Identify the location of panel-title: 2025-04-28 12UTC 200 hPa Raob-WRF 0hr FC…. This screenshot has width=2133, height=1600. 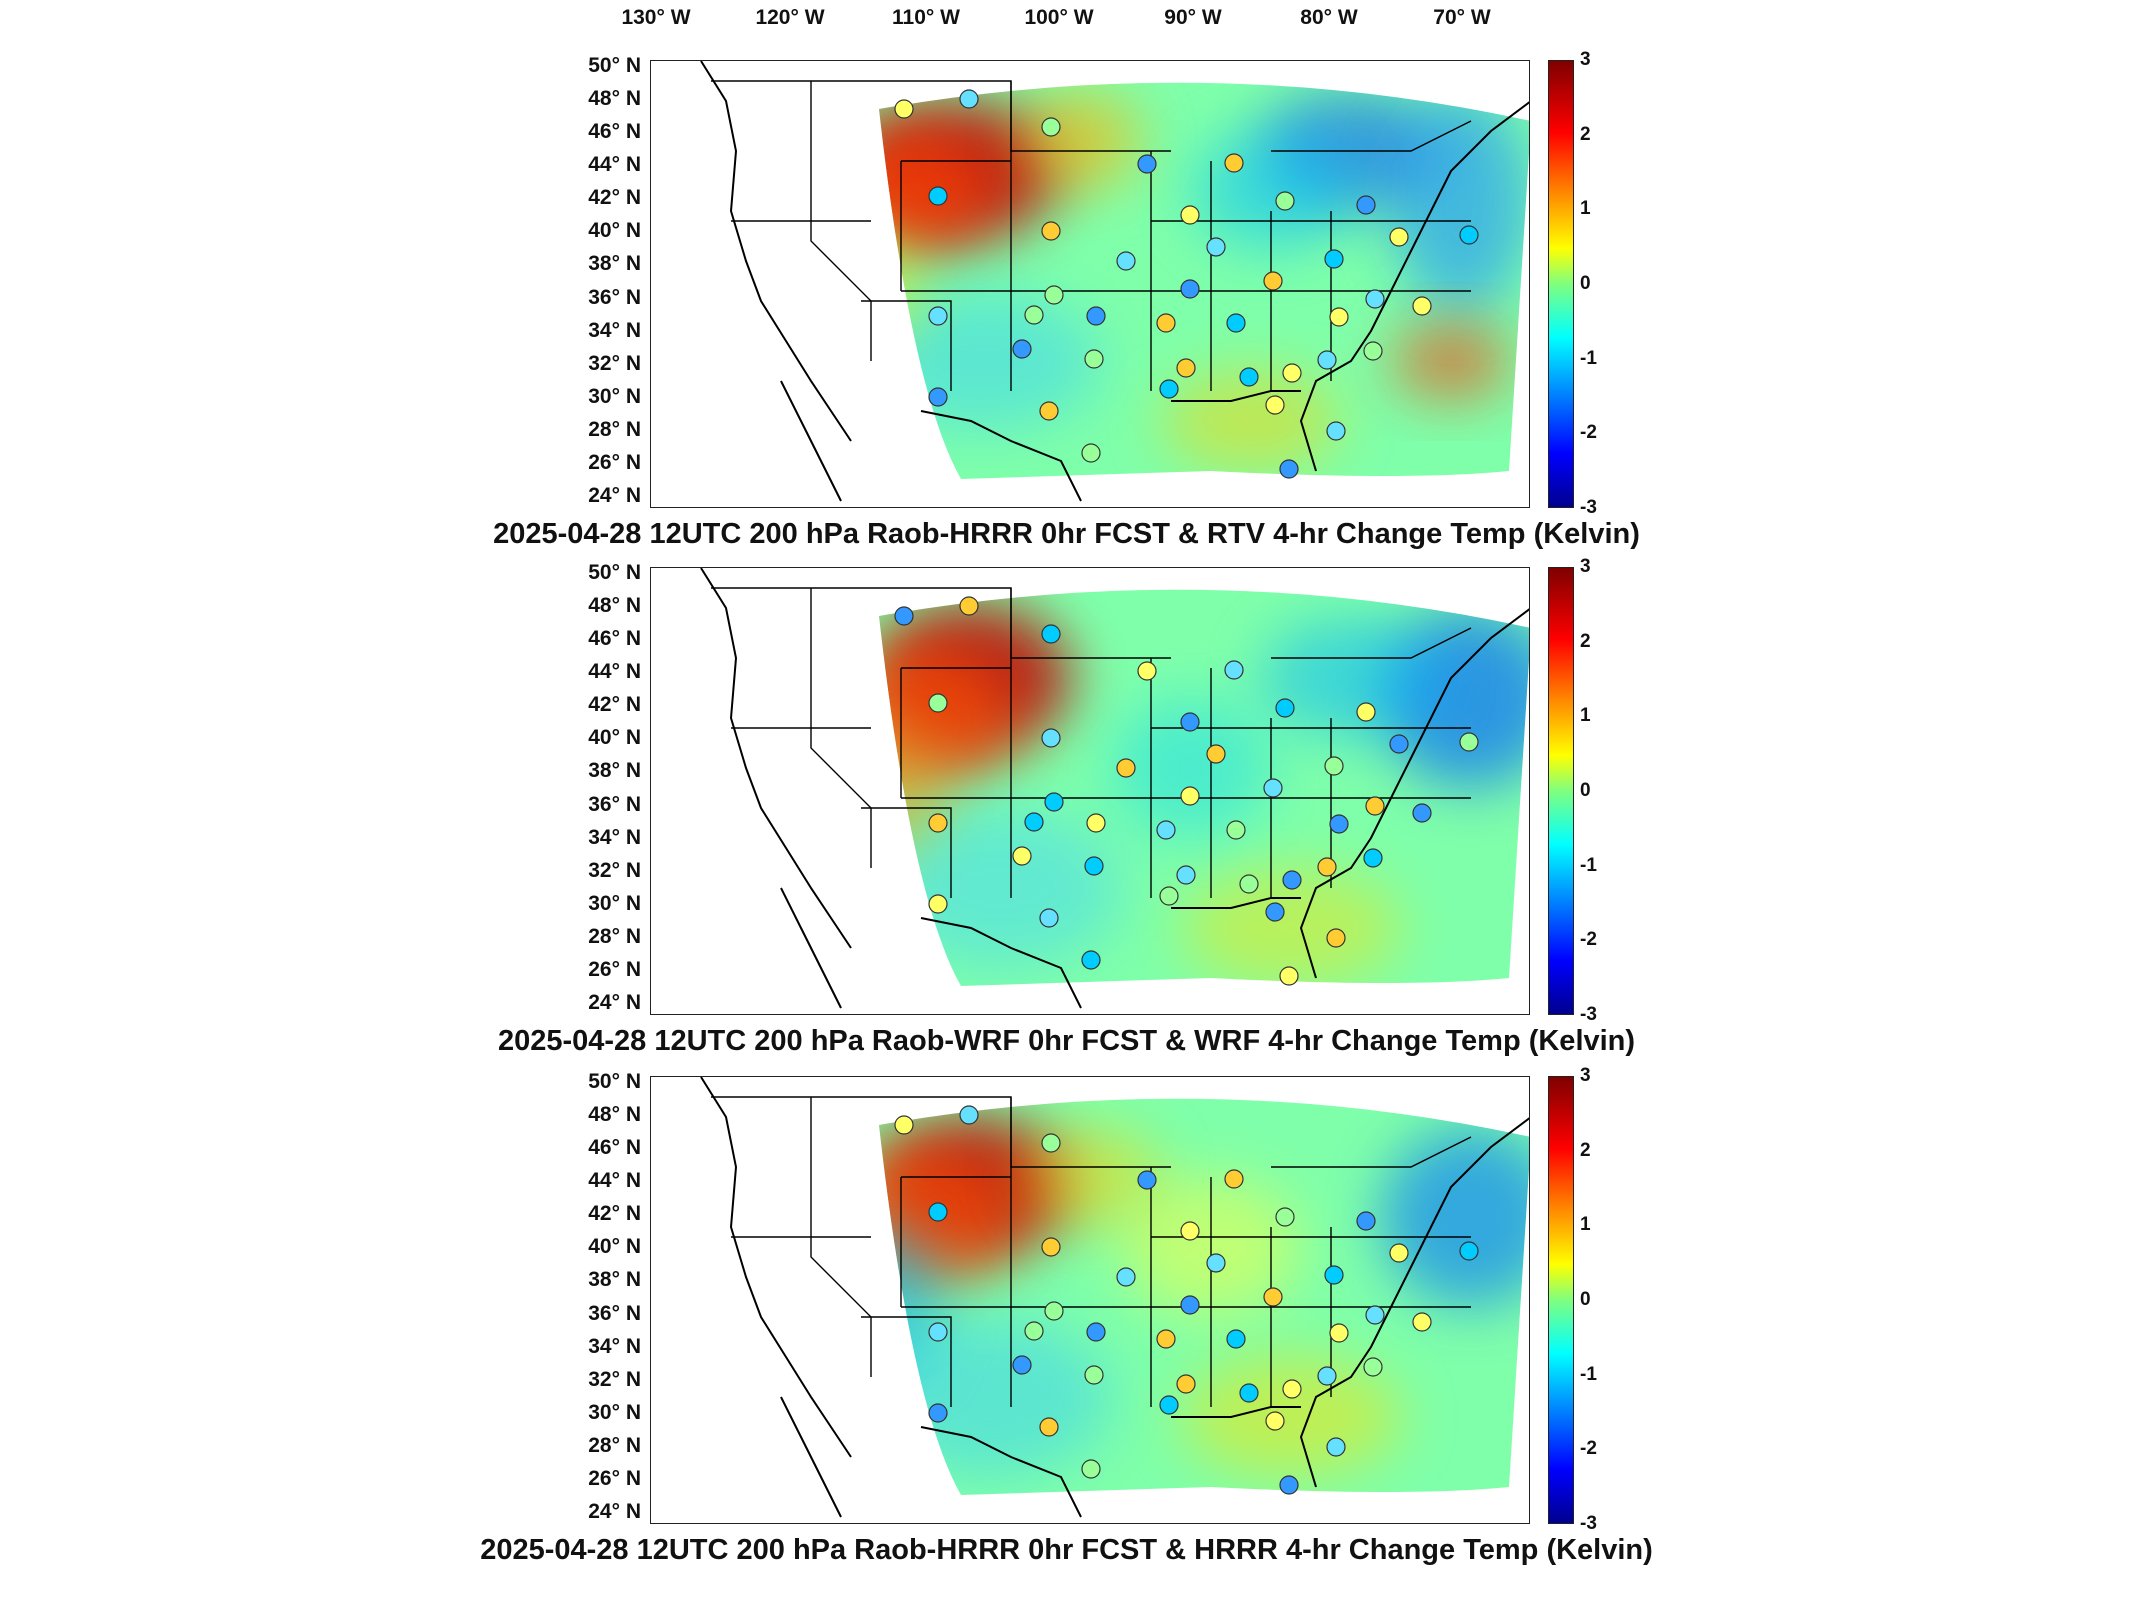
(1066, 1041).